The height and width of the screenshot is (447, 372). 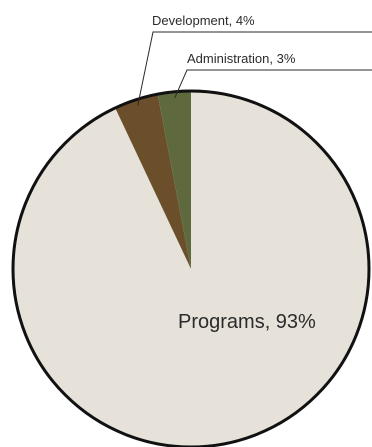 What do you see at coordinates (254, 68) in the screenshot?
I see `leader-line-development` at bounding box center [254, 68].